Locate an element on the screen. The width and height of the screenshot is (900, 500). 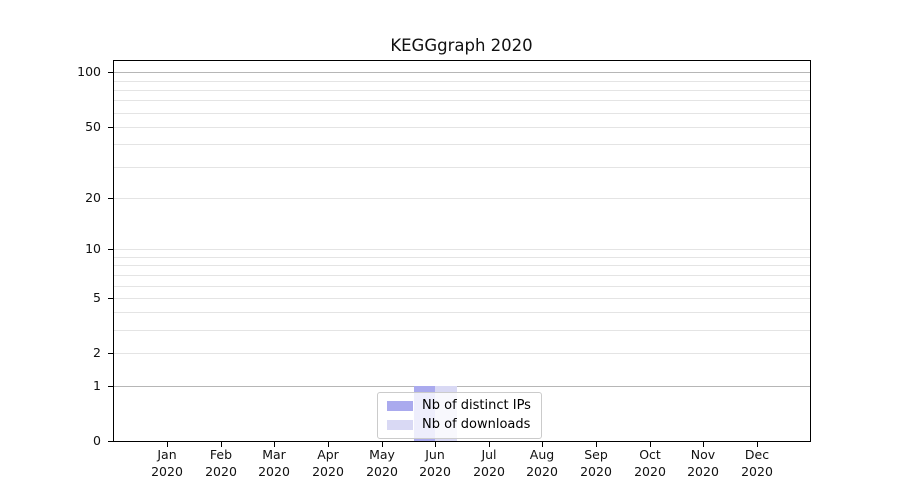
y-tick-label: 20 is located at coordinates (93, 197).